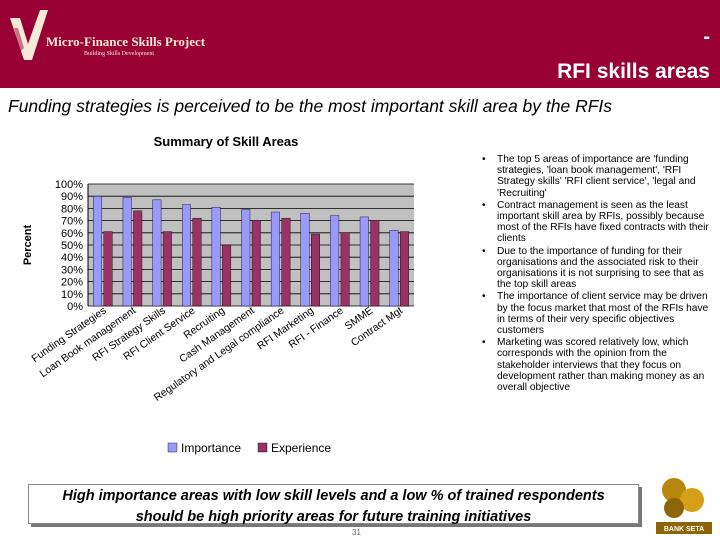  What do you see at coordinates (684, 506) in the screenshot?
I see `bank-seta-logo-icon: BANK SETA` at bounding box center [684, 506].